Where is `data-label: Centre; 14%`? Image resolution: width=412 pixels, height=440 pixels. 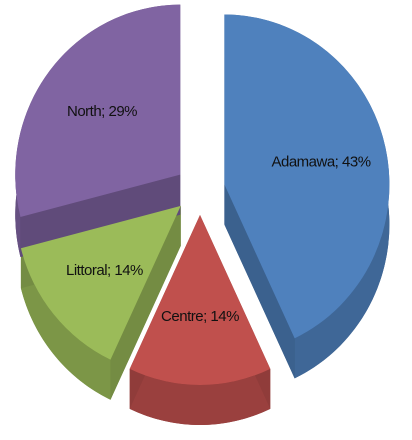 data-label: Centre; 14% is located at coordinates (200, 316).